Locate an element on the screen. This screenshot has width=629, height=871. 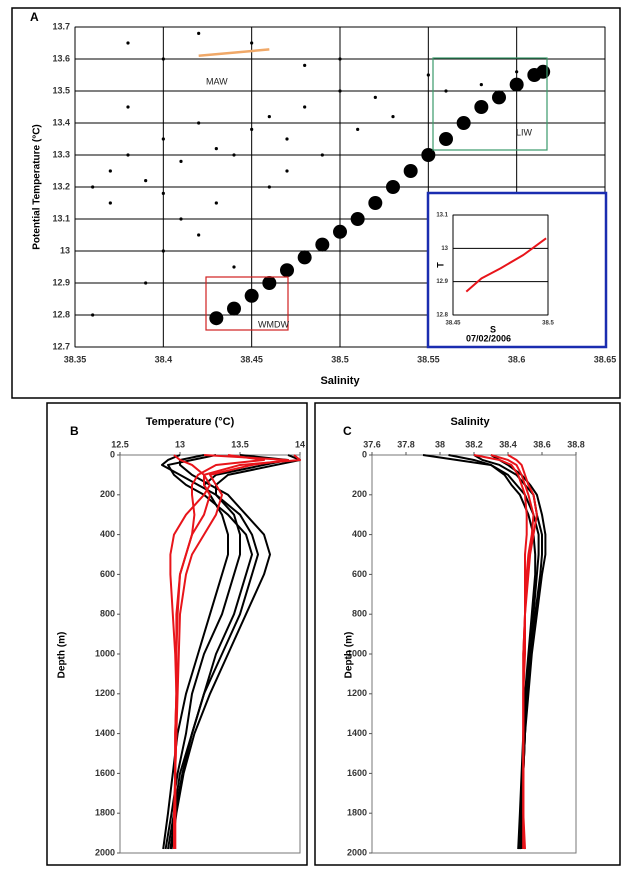
x-tick-label: 38 is located at coordinates (440, 444).